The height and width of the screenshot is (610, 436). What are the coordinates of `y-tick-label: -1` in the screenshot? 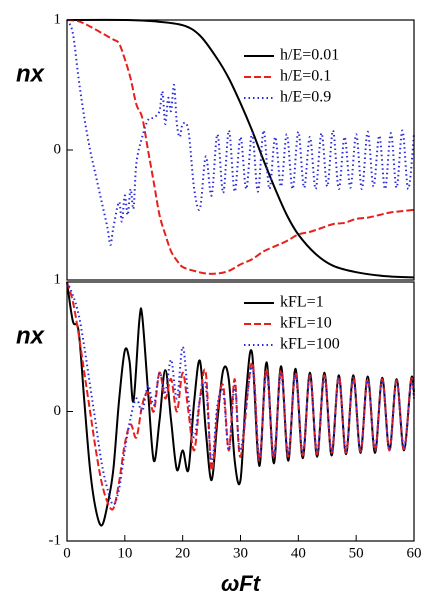 It's located at (55, 540).